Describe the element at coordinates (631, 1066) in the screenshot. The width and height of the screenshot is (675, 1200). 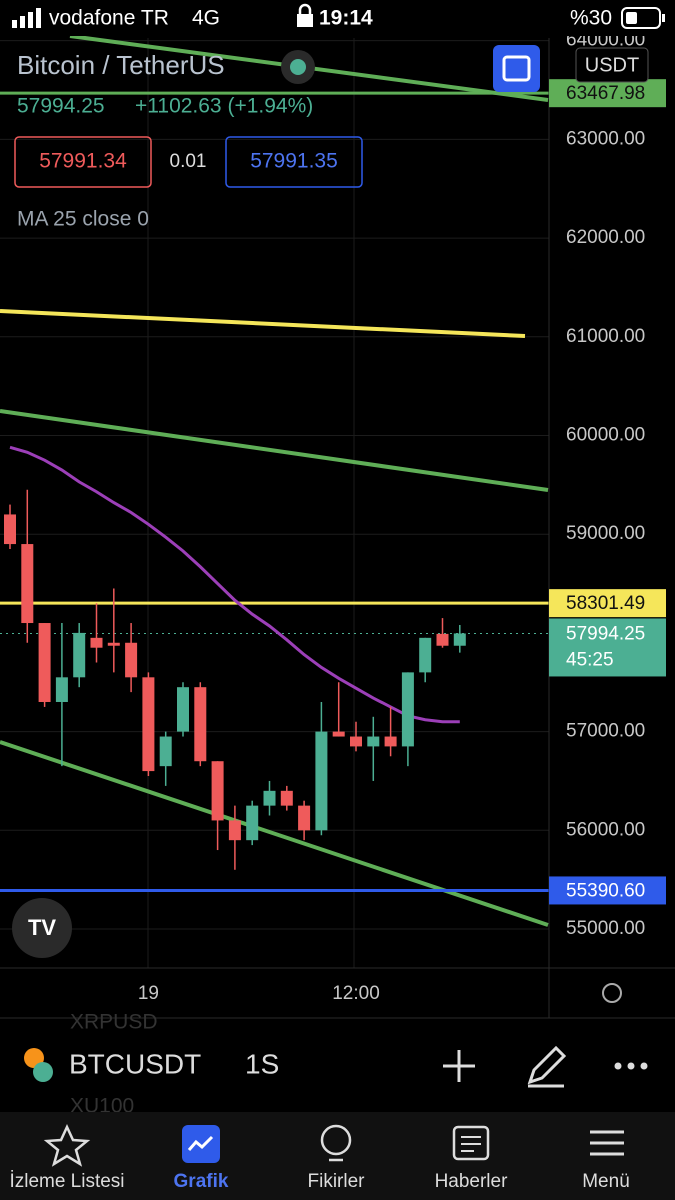
I see `more-button` at that location.